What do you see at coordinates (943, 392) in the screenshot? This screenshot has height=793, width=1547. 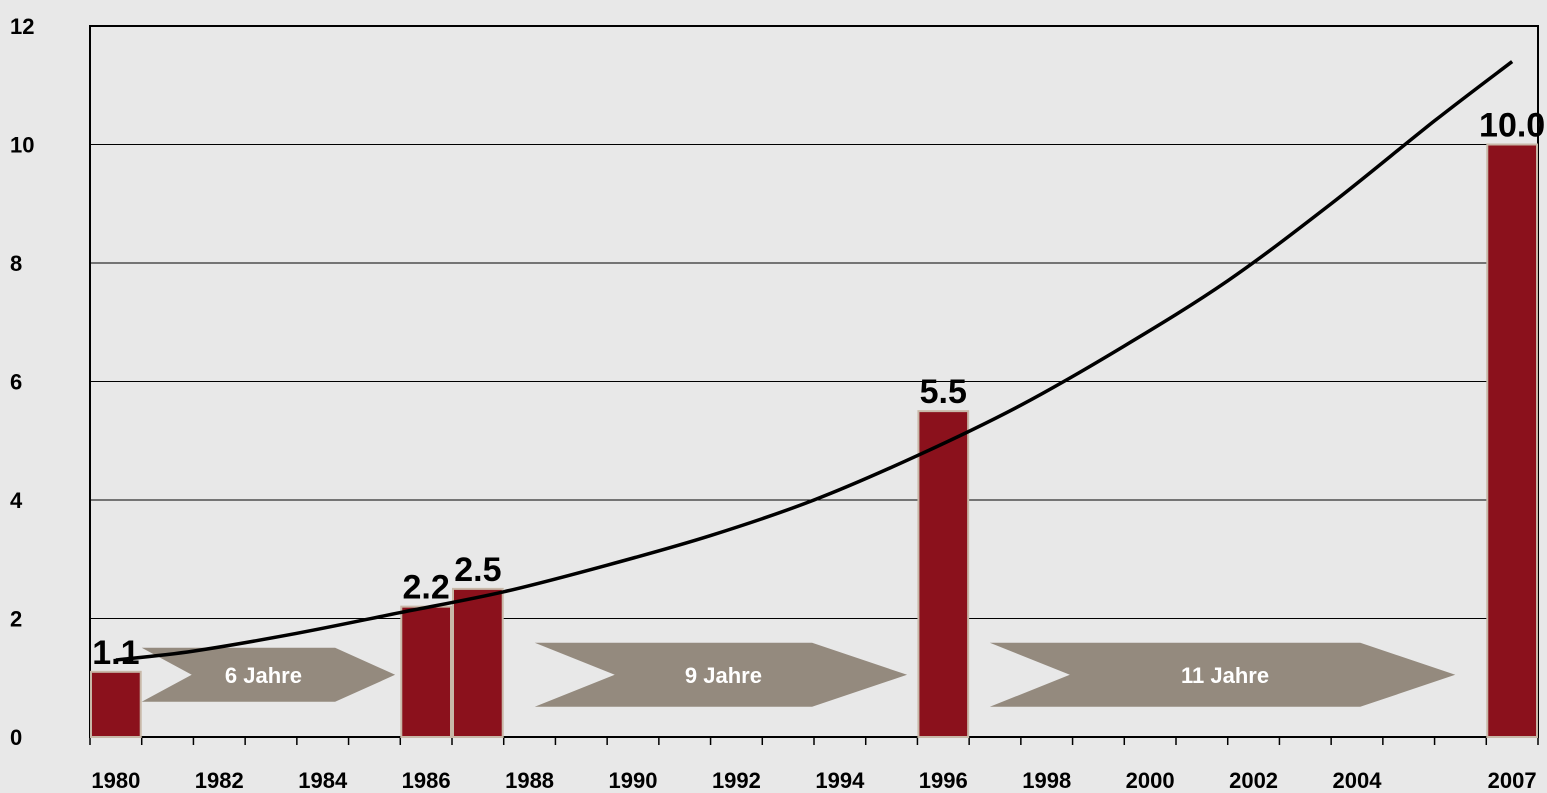 I see `bar-value-label: 5.5` at bounding box center [943, 392].